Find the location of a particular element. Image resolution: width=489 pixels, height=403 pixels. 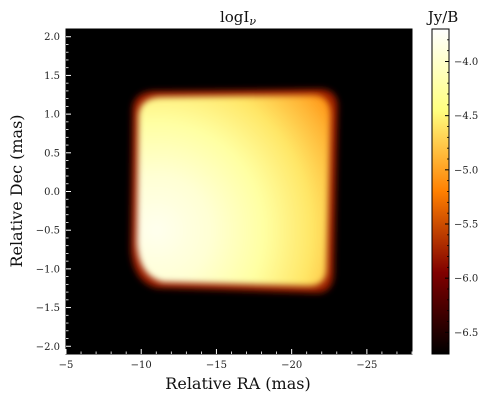

y-tick-label: −0.5 is located at coordinates (48, 231).